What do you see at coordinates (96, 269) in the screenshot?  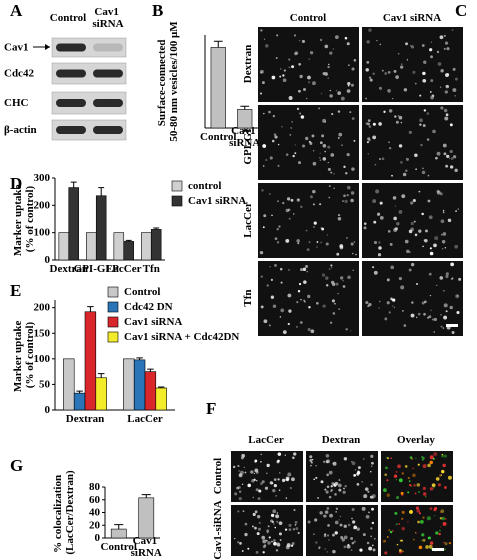 I see `x-tick-label: GPI-GFP` at bounding box center [96, 269].